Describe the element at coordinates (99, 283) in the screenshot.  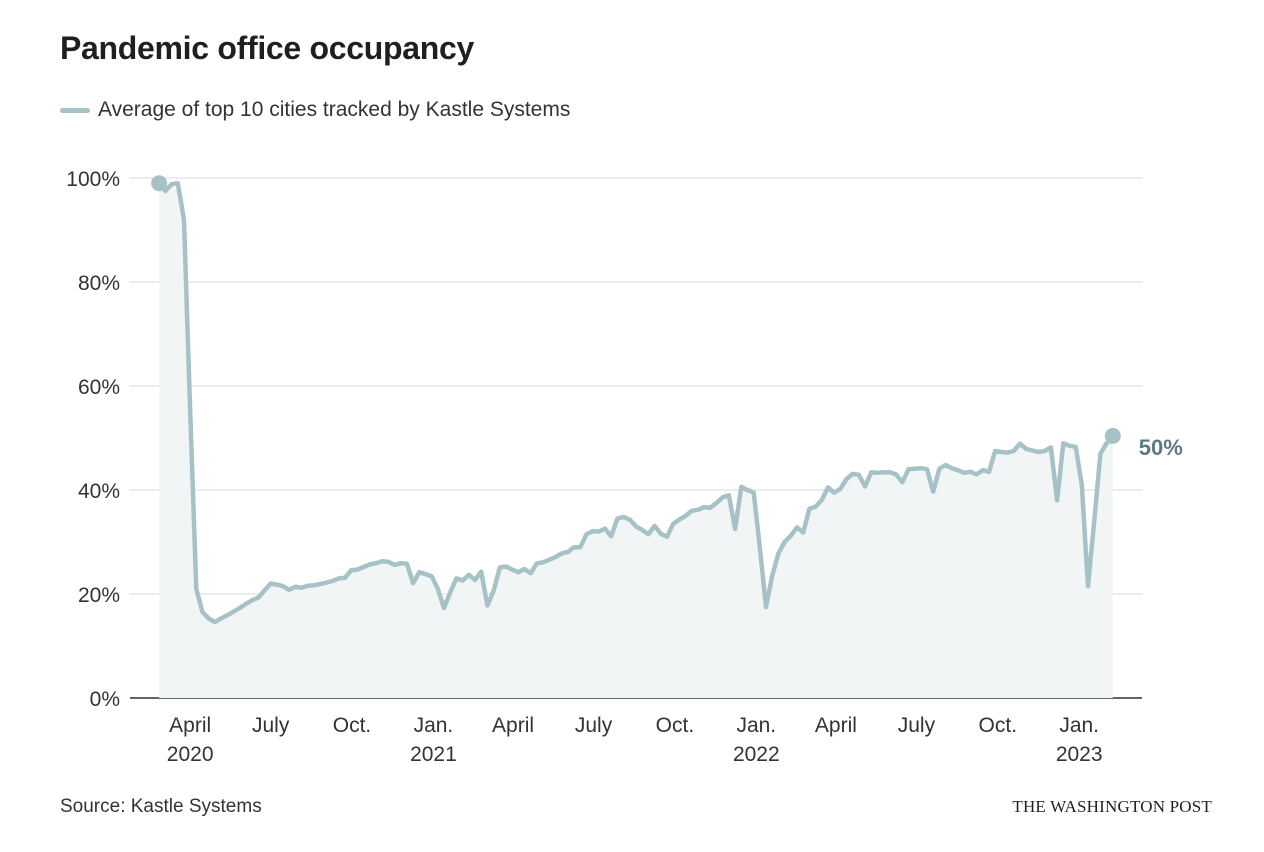
I see `y-tick-label: 80%` at that location.